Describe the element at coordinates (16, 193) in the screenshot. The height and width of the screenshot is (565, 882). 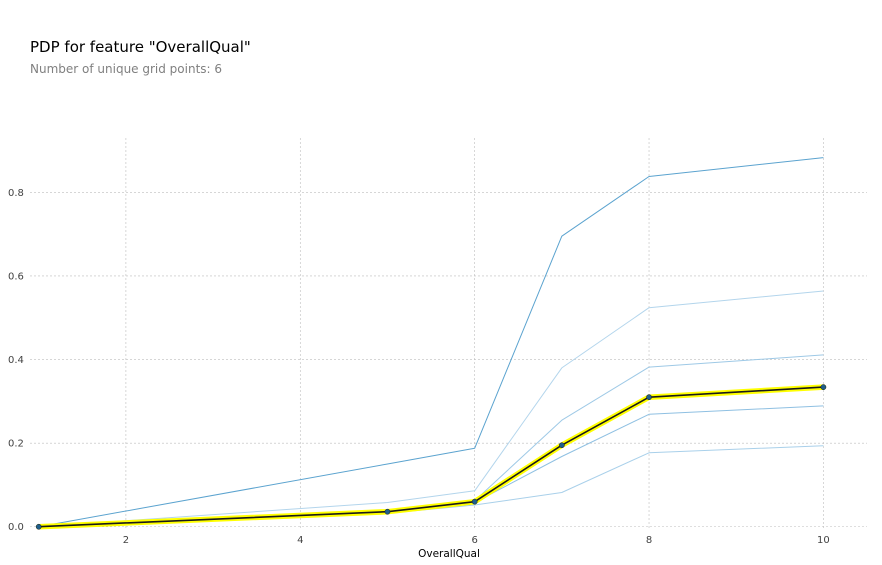
I see `y-tick-label: 0.8` at that location.